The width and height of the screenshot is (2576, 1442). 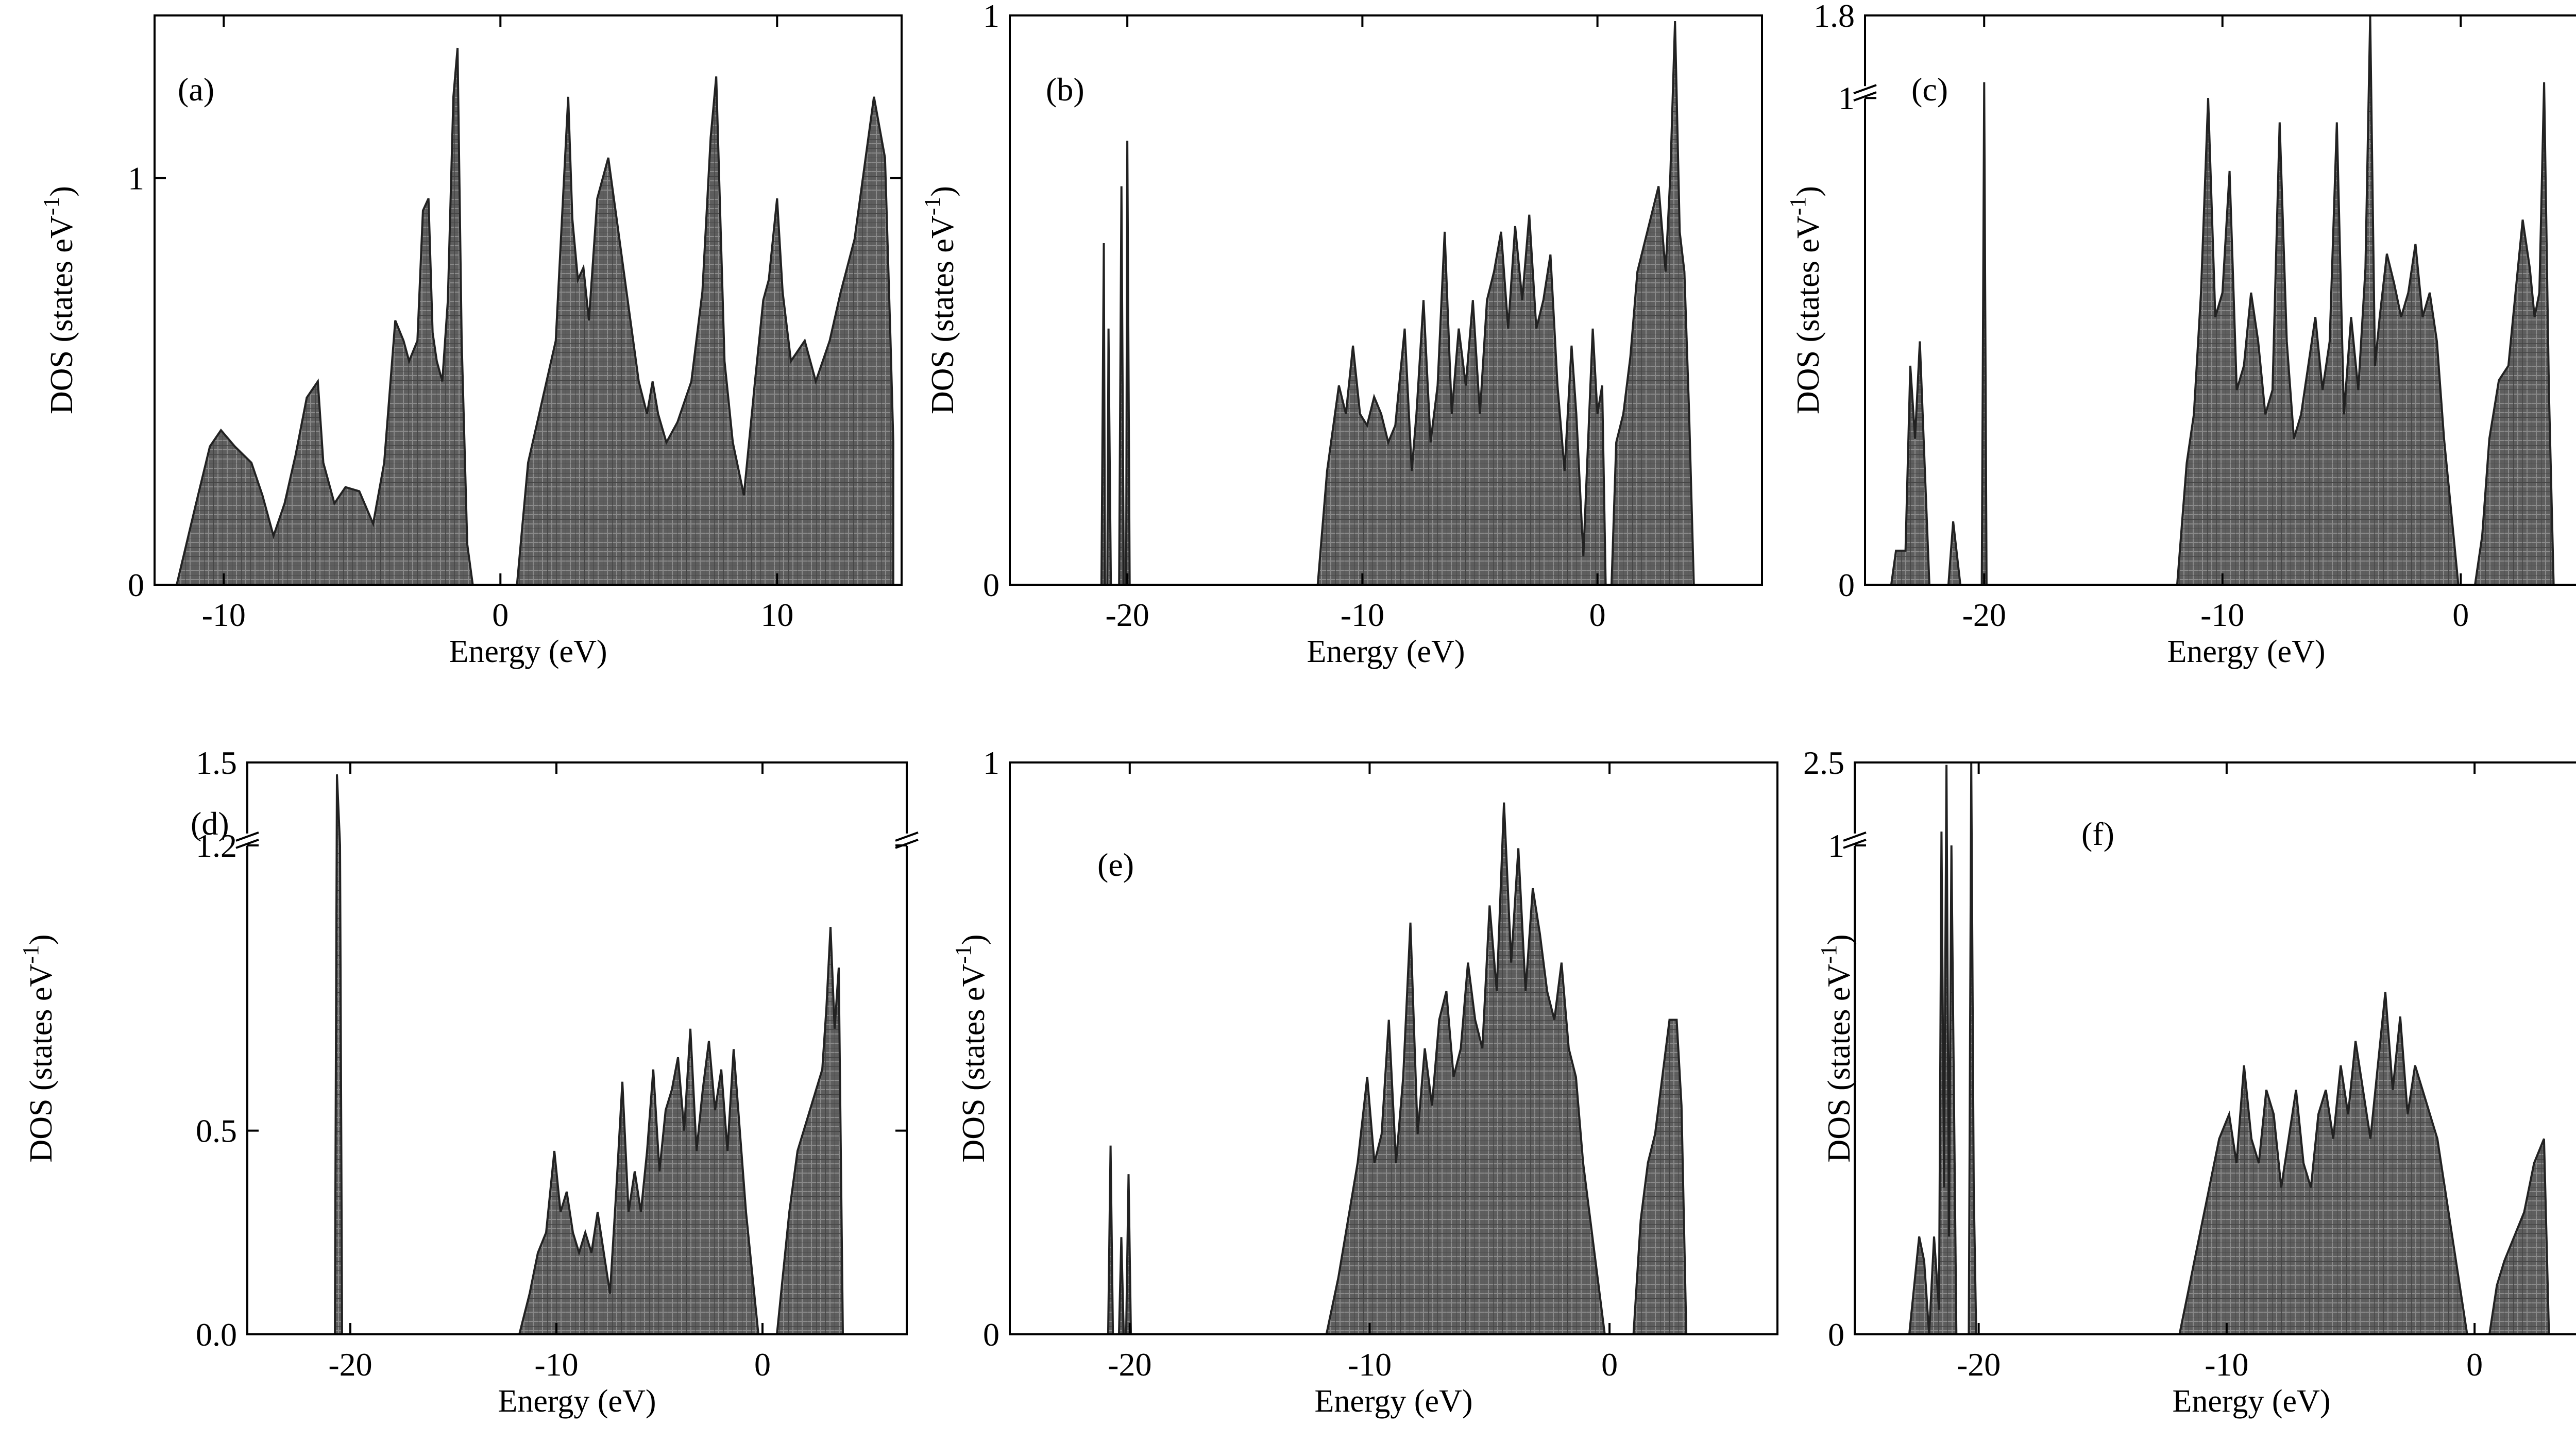 What do you see at coordinates (216, 846) in the screenshot?
I see `y-tick-label: 1.2` at bounding box center [216, 846].